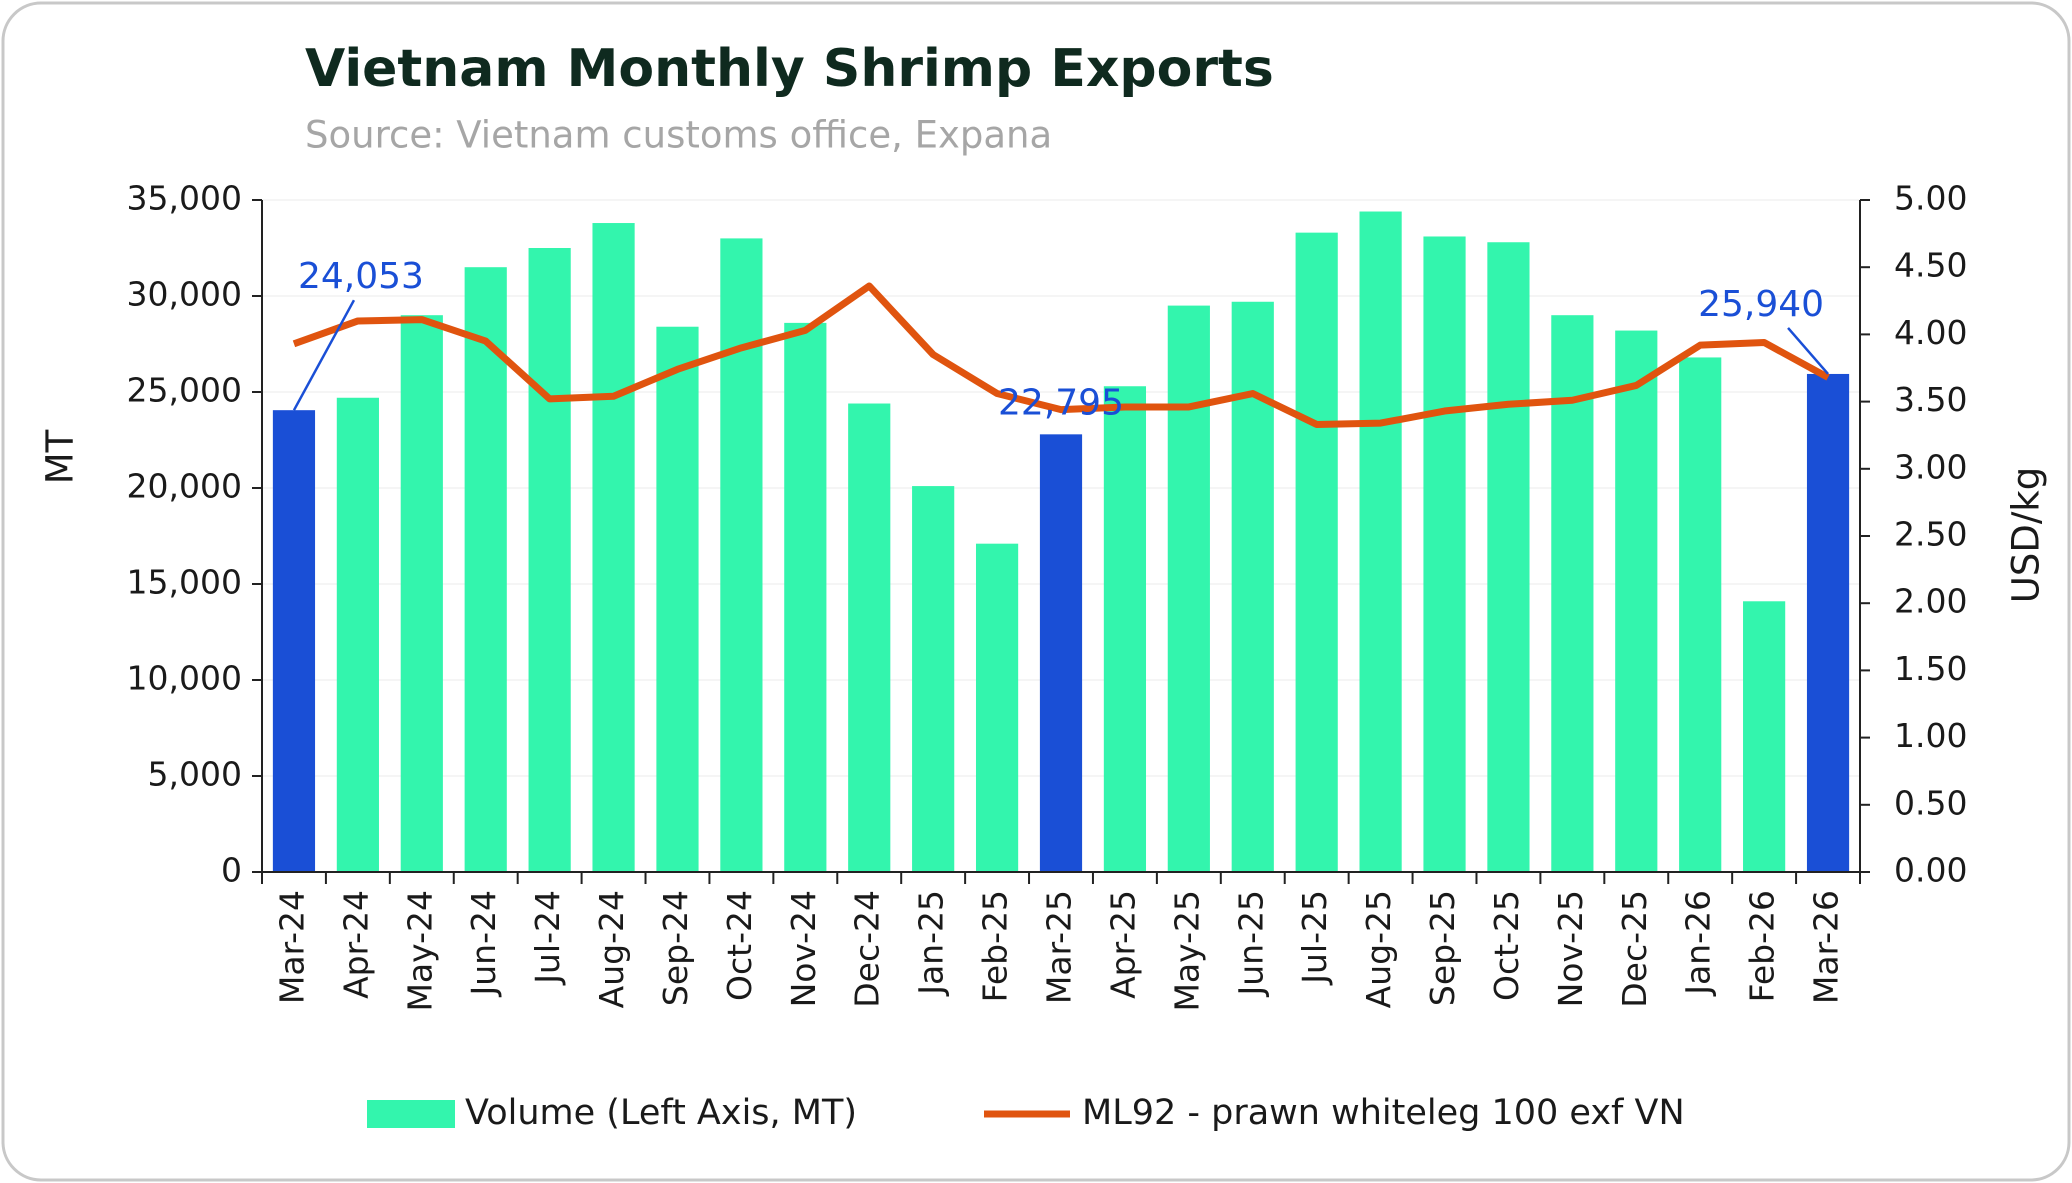 This screenshot has height=1183, width=2072. Describe the element at coordinates (1506, 945) in the screenshot. I see `x-tick-label: Oct-25` at that location.